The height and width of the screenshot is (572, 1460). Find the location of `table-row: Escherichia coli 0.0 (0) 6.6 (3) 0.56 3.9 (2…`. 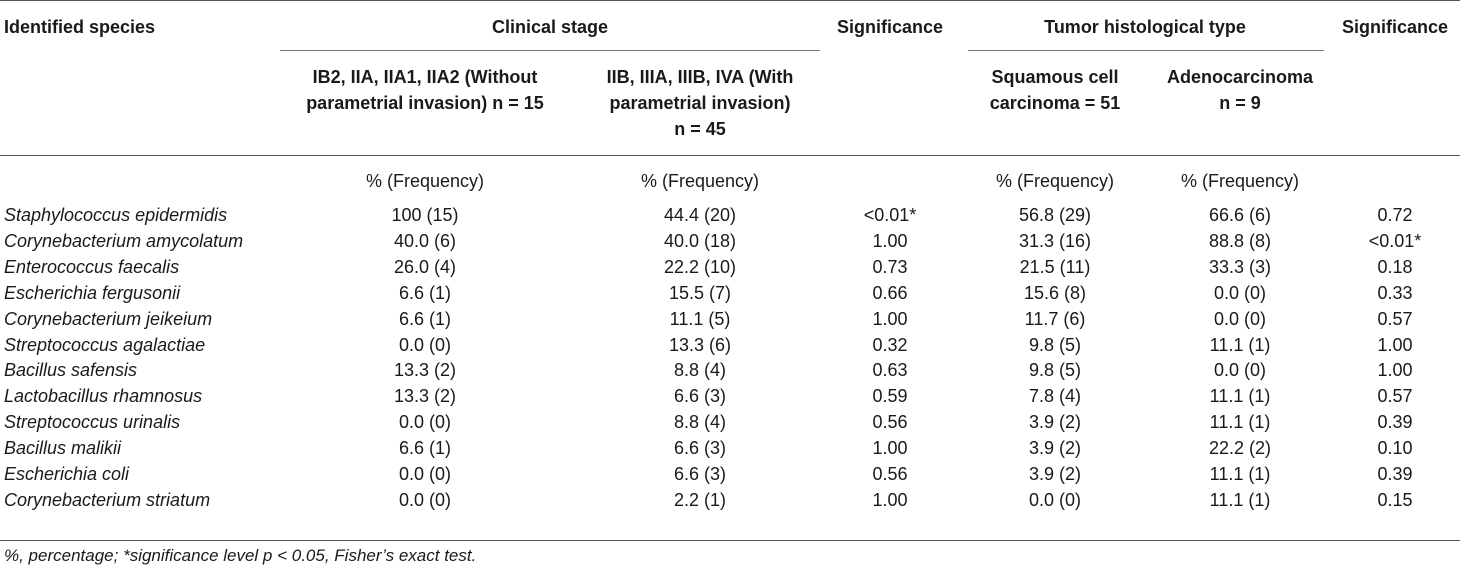

table-row: Escherichia coli 0.0 (0) 6.6 (3) 0.56 3.9 (2… is located at coordinates (730, 474).